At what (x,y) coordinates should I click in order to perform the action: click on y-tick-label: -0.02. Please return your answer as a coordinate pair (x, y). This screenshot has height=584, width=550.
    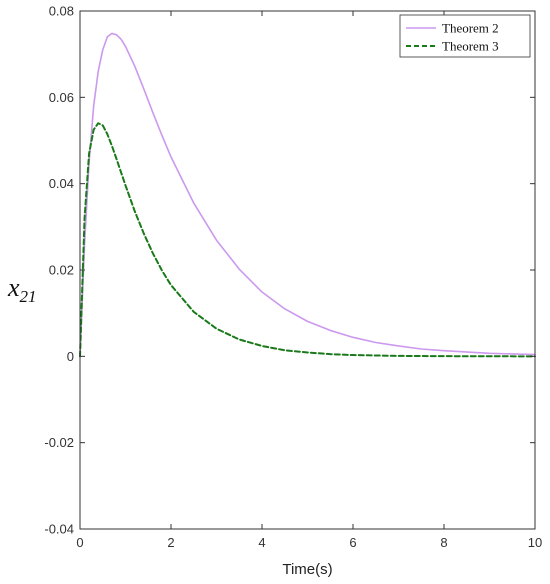
    Looking at the image, I should click on (59, 442).